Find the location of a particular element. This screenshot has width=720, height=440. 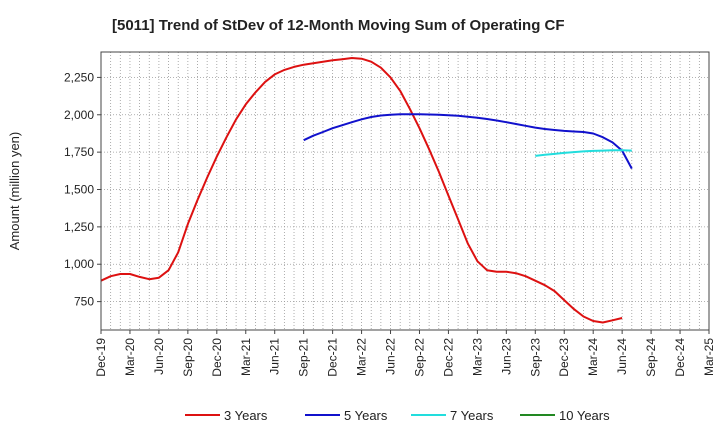

x-tick-label: Sep-21 is located at coordinates (304, 357).